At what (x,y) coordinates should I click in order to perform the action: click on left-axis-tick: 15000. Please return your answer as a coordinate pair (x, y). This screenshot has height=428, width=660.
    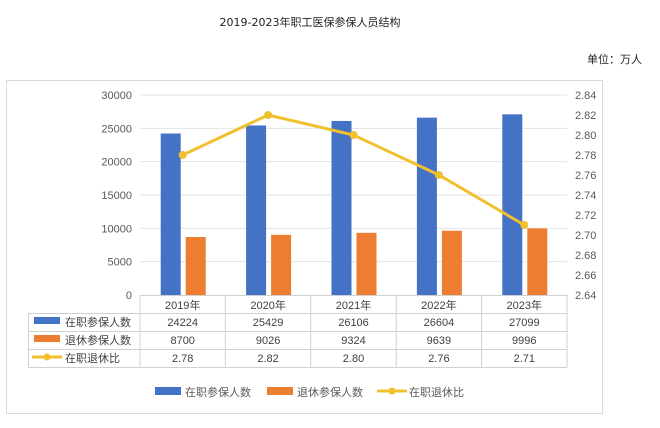
    Looking at the image, I should click on (116, 196).